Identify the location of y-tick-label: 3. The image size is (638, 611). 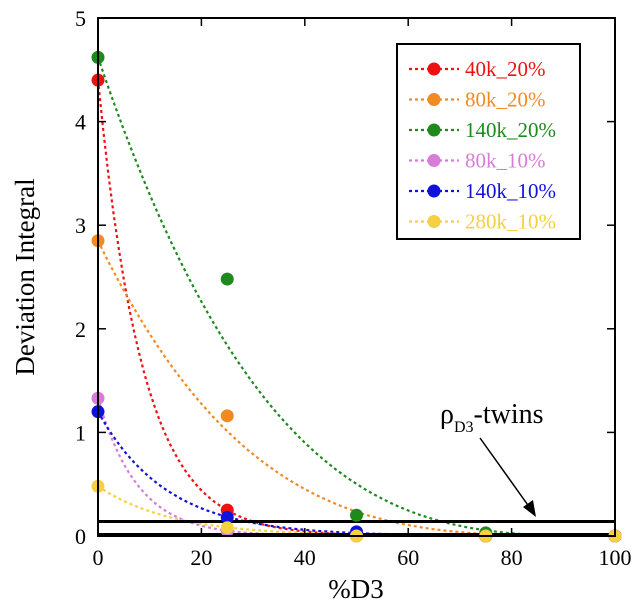
(80, 225).